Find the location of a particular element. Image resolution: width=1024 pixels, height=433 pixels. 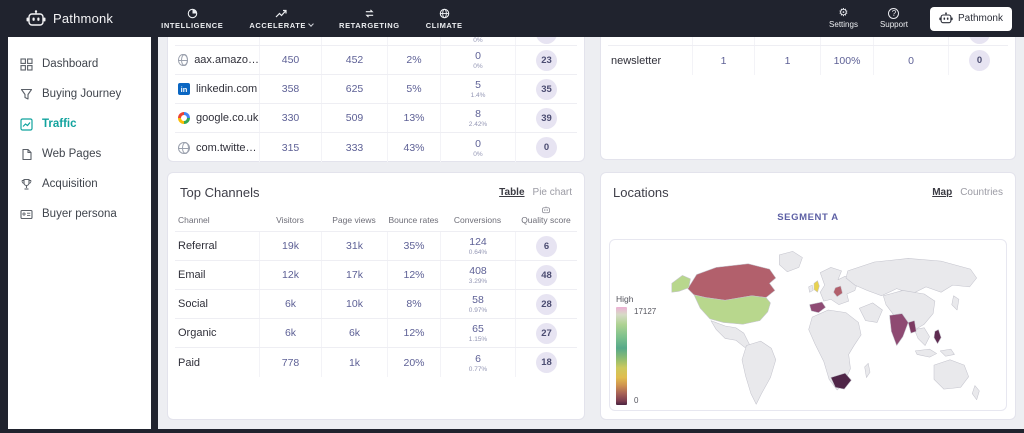

menu-label: ACCELERATE is located at coordinates (281, 25).